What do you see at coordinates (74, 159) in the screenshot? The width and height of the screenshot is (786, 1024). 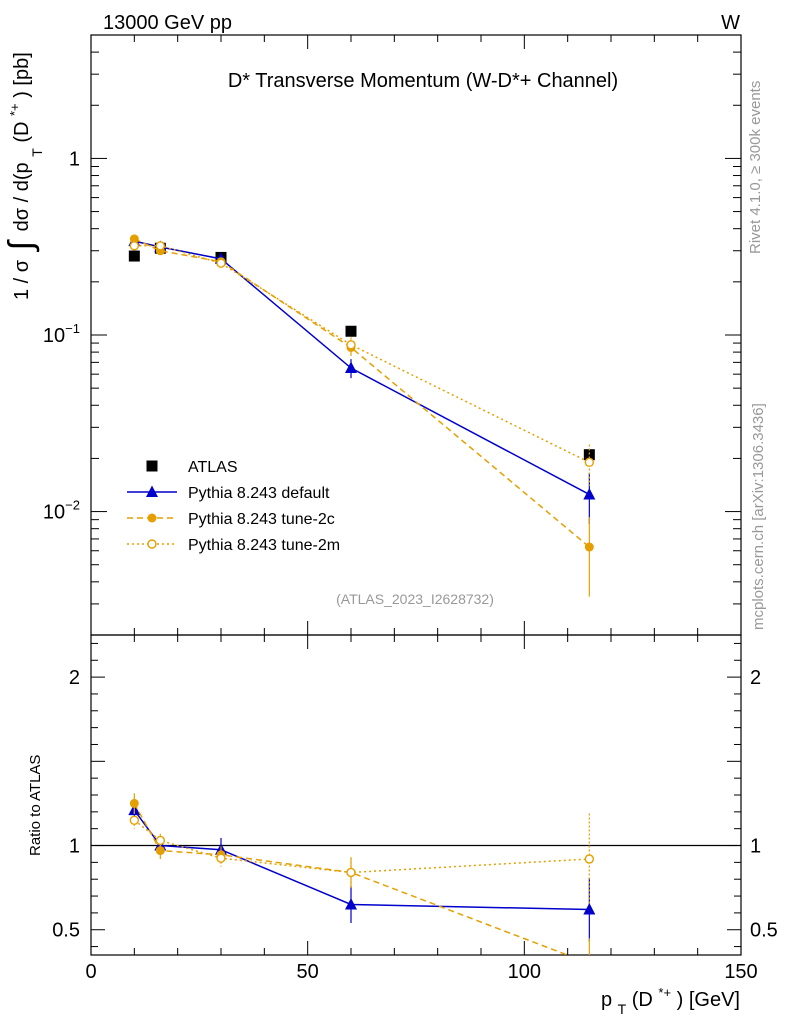 I see `y-tick-label: 1` at bounding box center [74, 159].